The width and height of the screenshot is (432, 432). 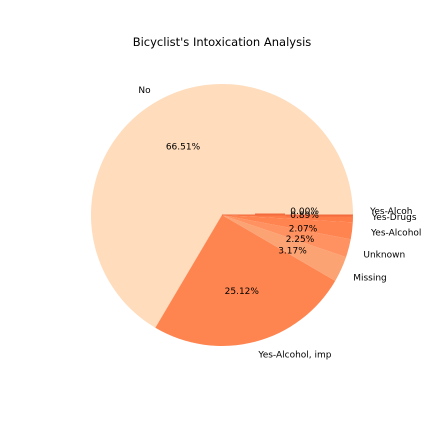 What do you see at coordinates (395, 233) in the screenshot?
I see `slice-label-yes-alcohol: Yes-Alcohol` at bounding box center [395, 233].